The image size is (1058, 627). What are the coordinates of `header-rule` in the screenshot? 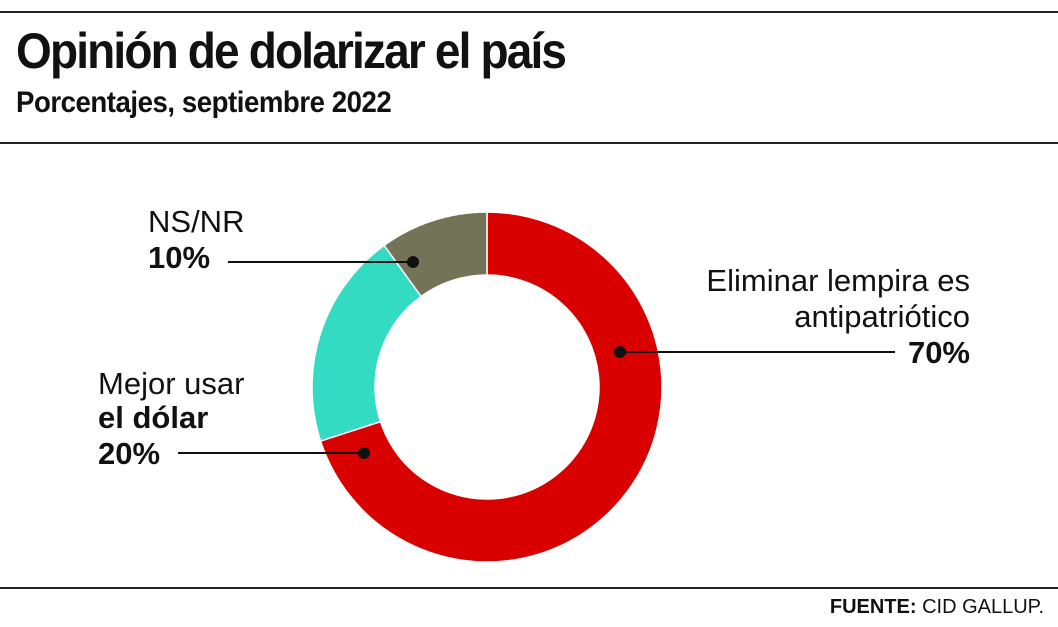 It's located at (529, 143).